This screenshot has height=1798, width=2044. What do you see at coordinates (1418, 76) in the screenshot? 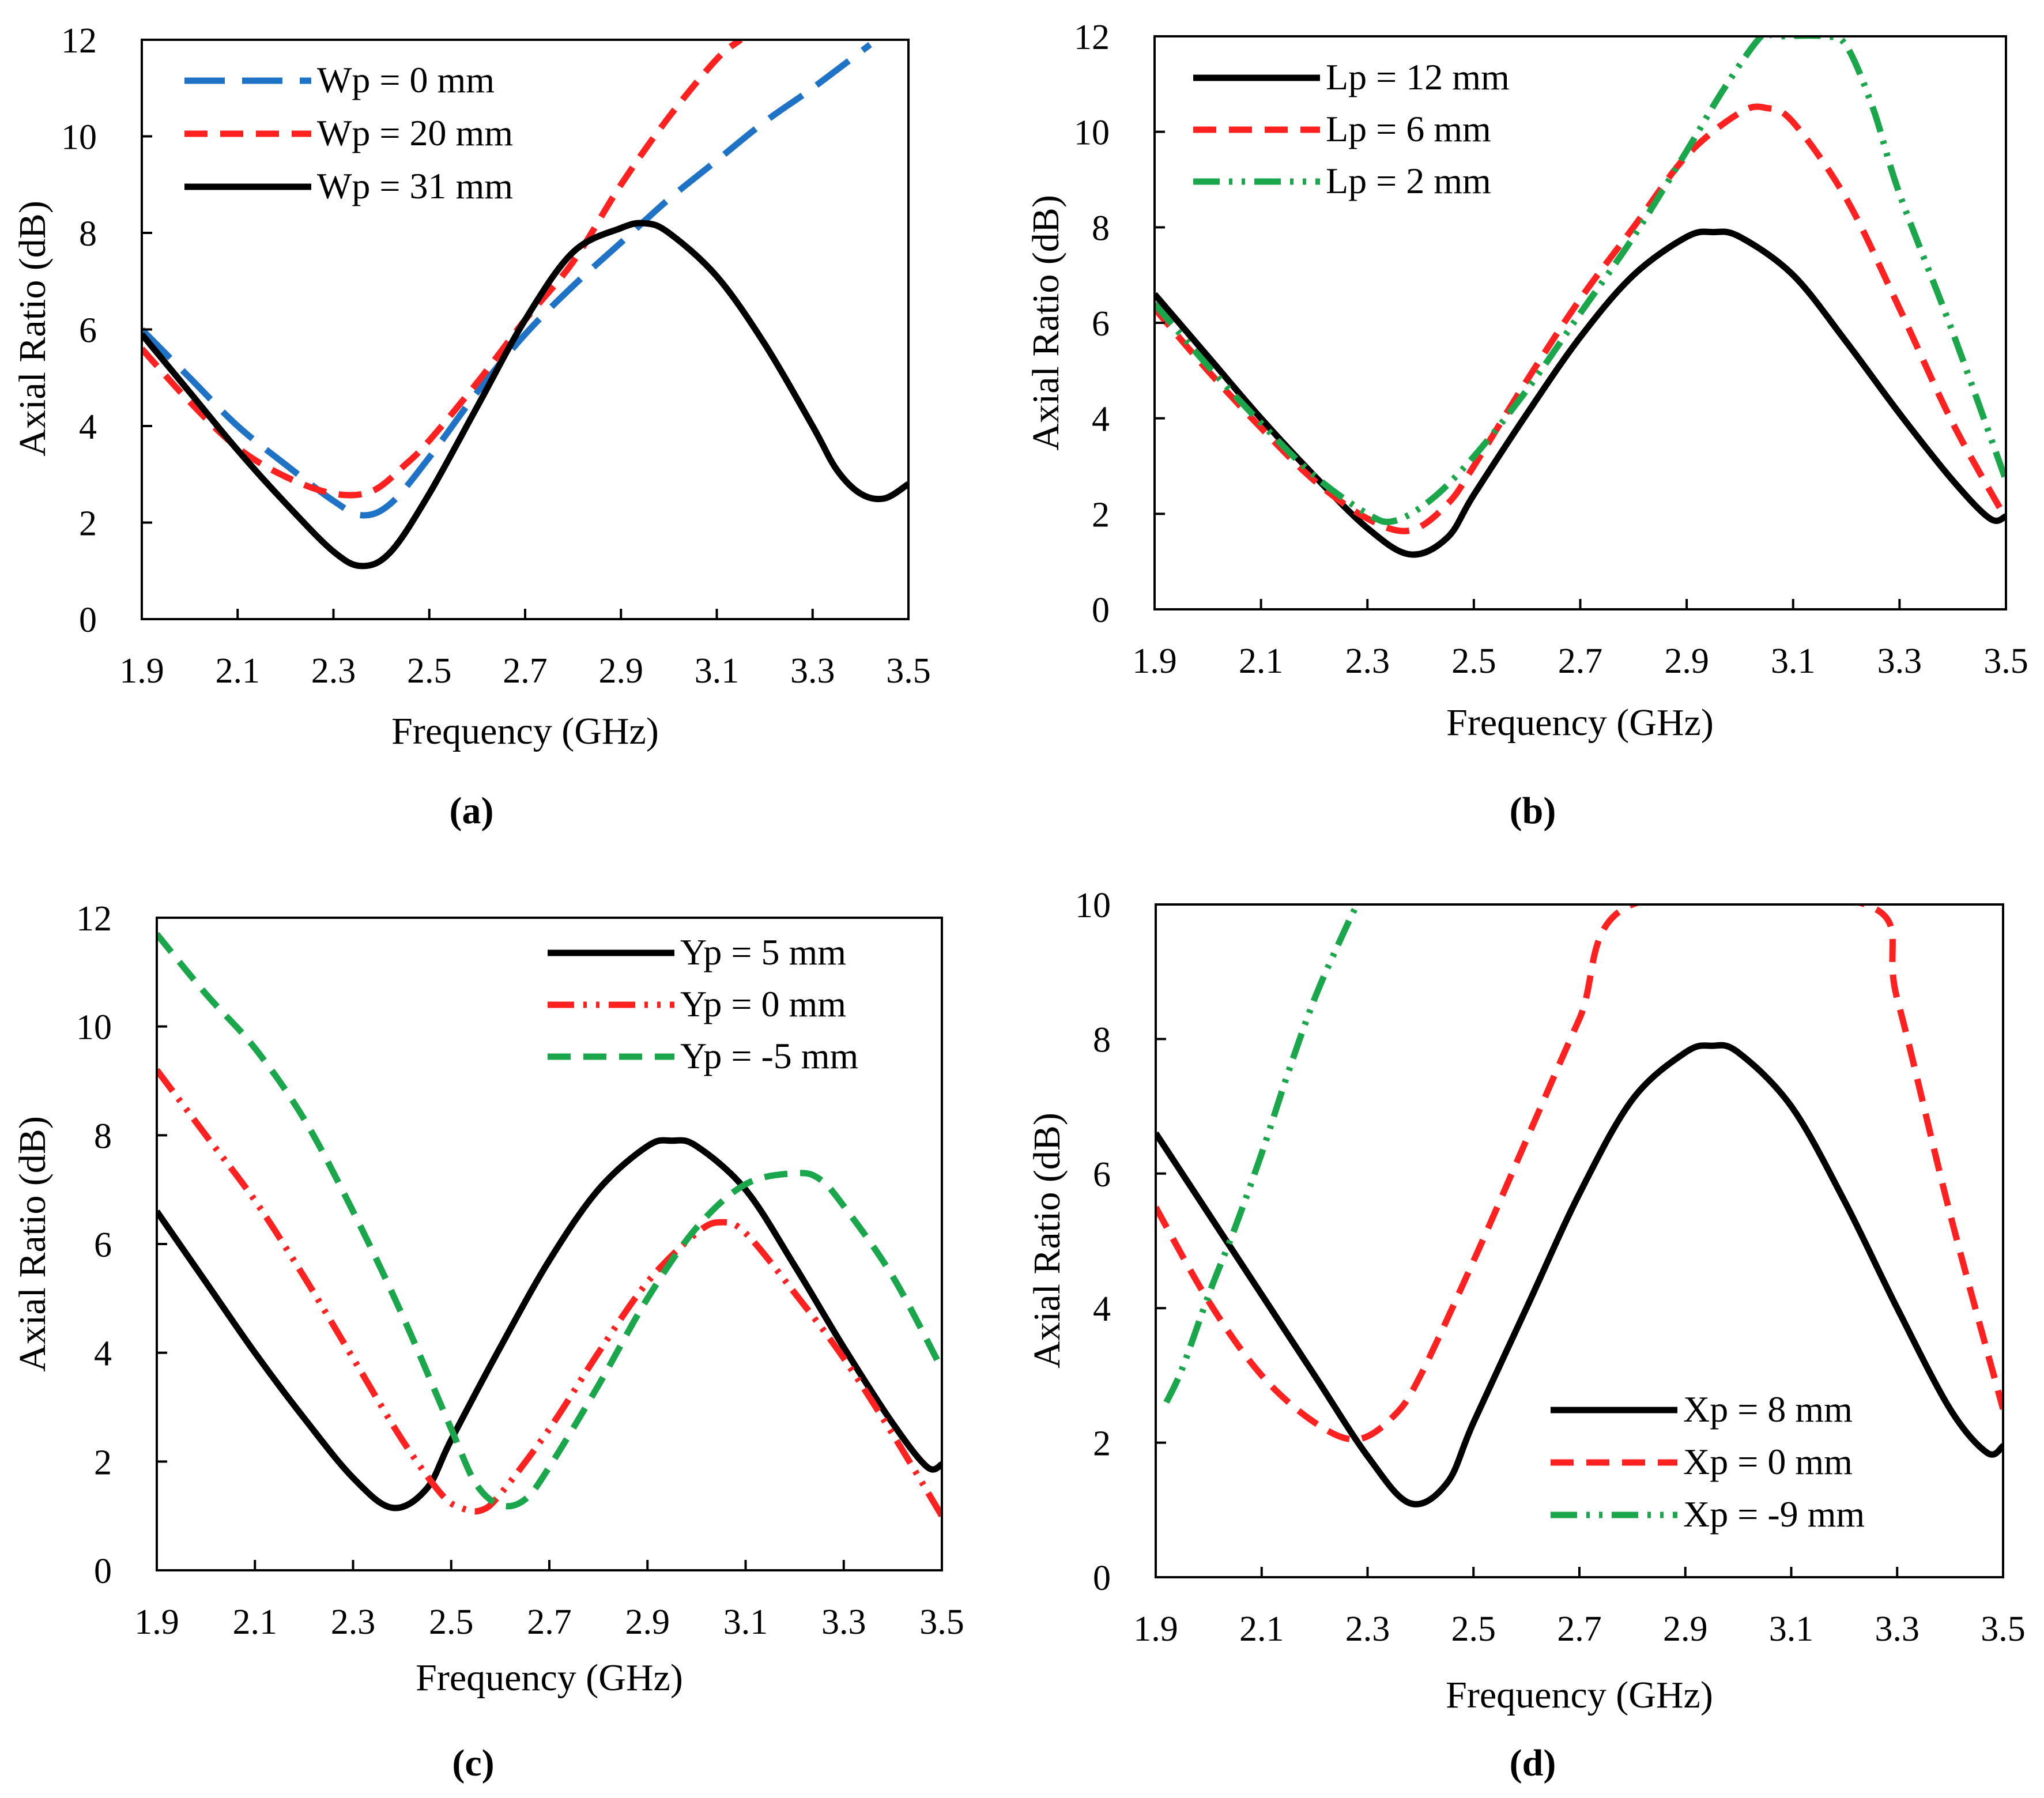
I see `legend-label-1: Lp = 12 mm` at bounding box center [1418, 76].